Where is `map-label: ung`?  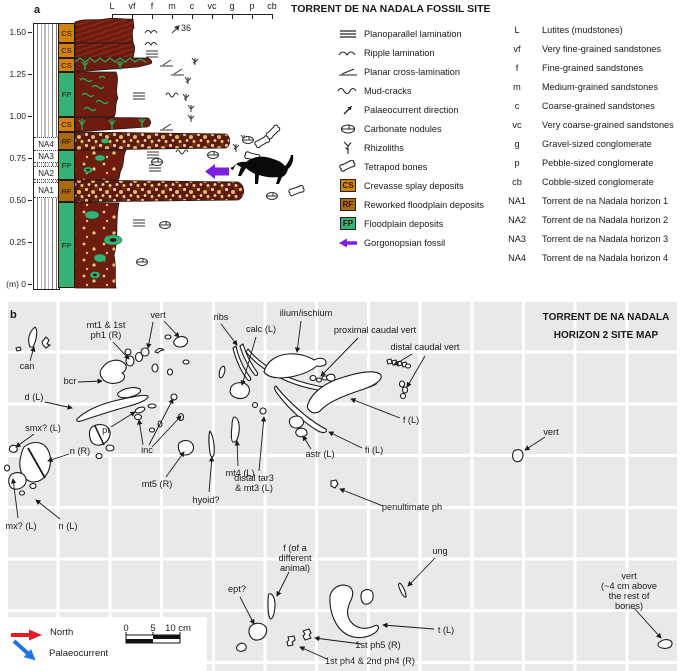 map-label: ung is located at coordinates (440, 551).